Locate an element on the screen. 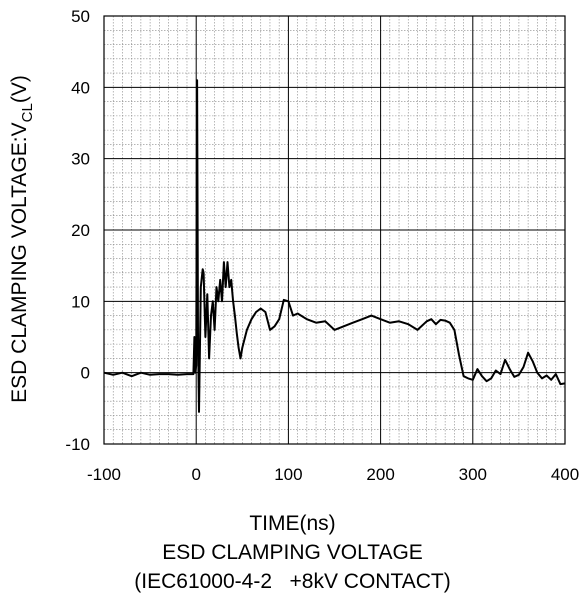  y-axis-label-unit: (V) is located at coordinates (19, 89).